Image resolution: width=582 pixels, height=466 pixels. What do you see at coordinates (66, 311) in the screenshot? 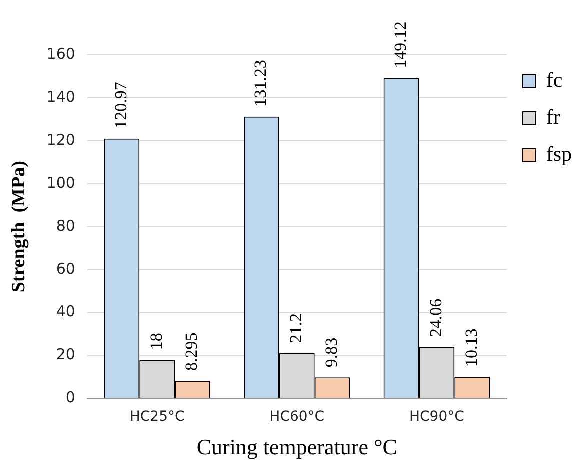
I see `y-tick-label: 40` at bounding box center [66, 311].